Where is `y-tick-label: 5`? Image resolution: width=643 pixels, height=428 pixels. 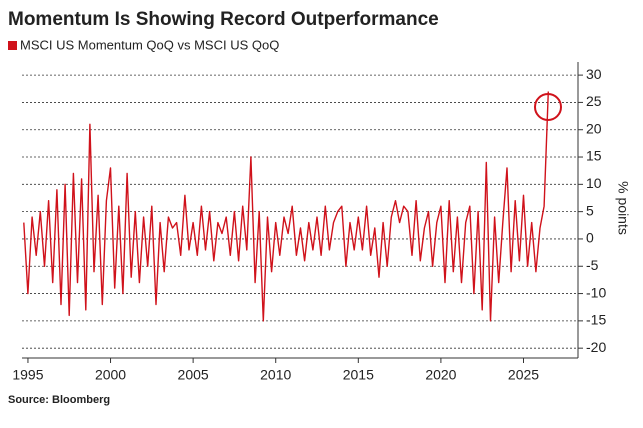 y-tick-label: 5 is located at coordinates (590, 210).